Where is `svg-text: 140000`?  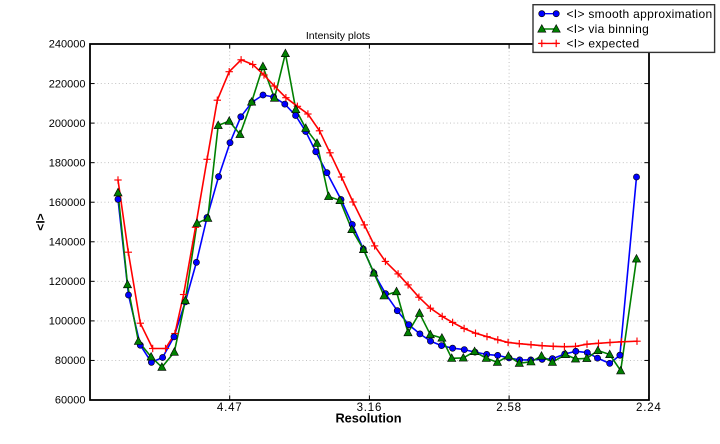 svg-text: 140000 is located at coordinates (67, 243).